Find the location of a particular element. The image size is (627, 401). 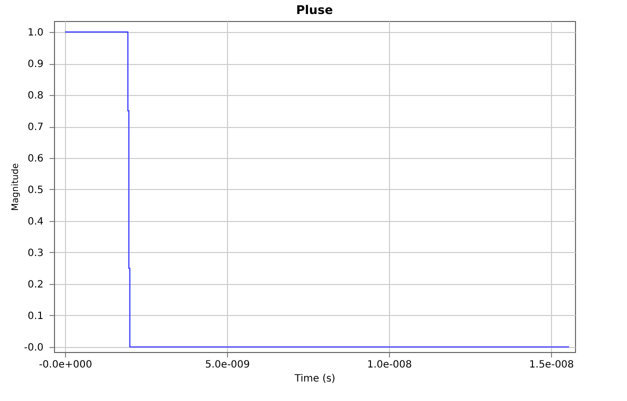

x-tick-label: 1.5e-008 is located at coordinates (551, 365).